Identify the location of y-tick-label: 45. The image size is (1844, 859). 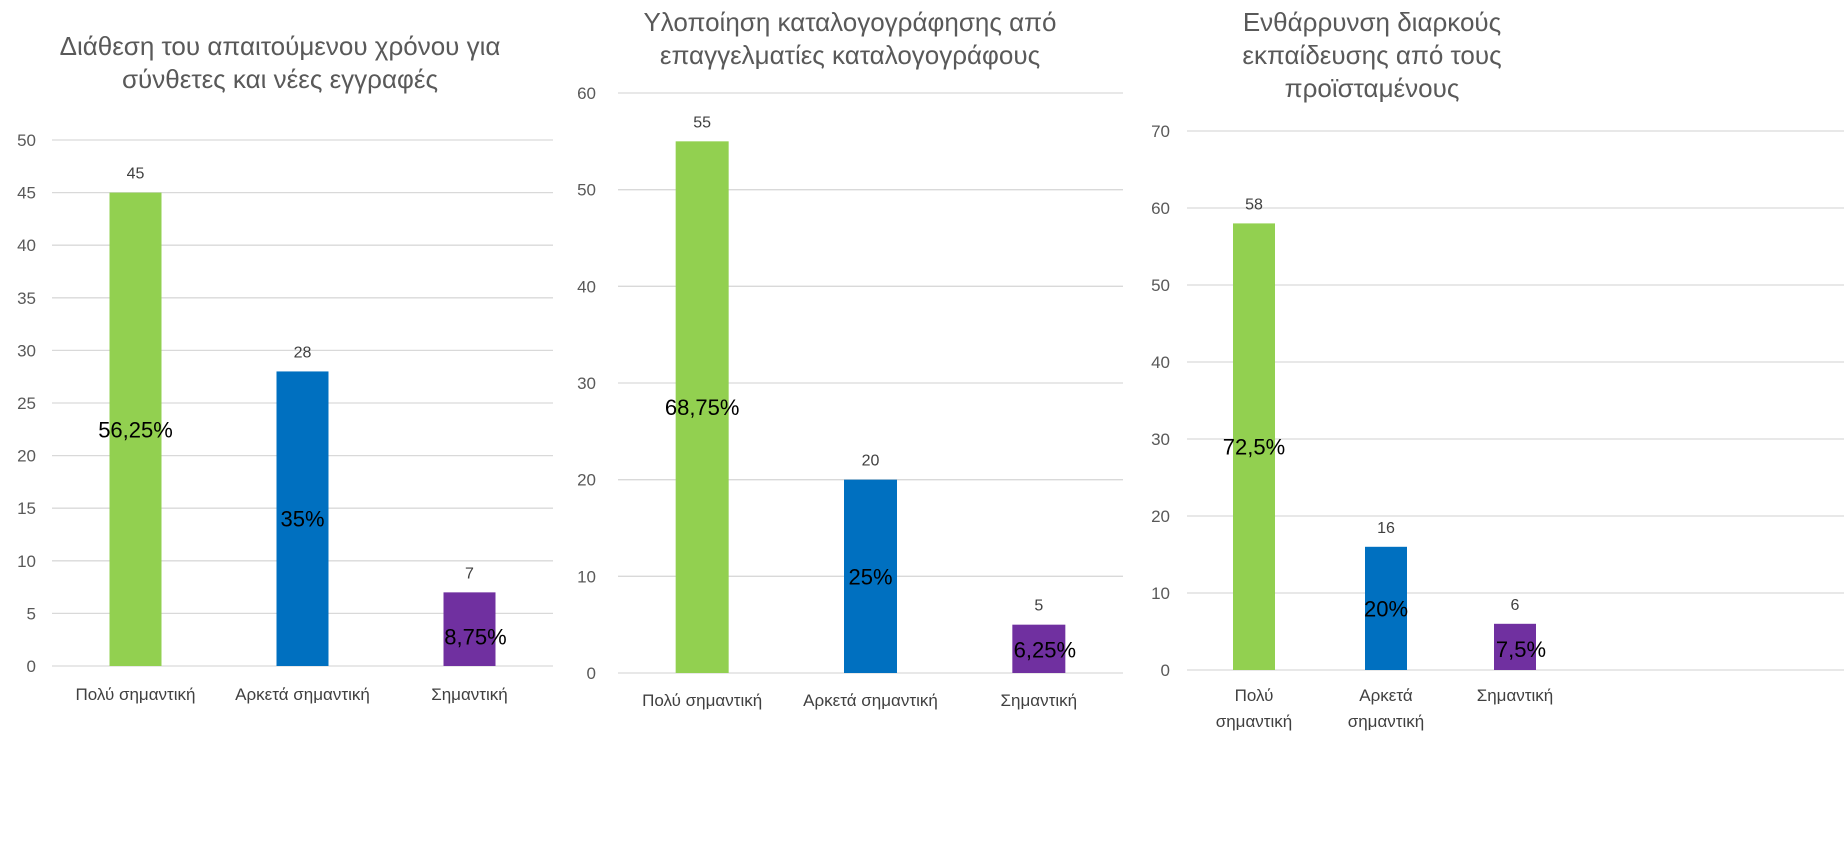
(26, 193).